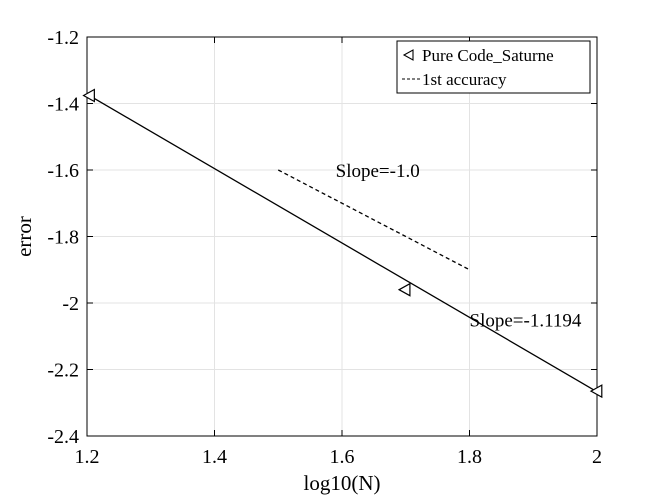 This screenshot has height=500, width=657. Describe the element at coordinates (526, 321) in the screenshot. I see `slope-annotation: Slope=-1.1194` at that location.